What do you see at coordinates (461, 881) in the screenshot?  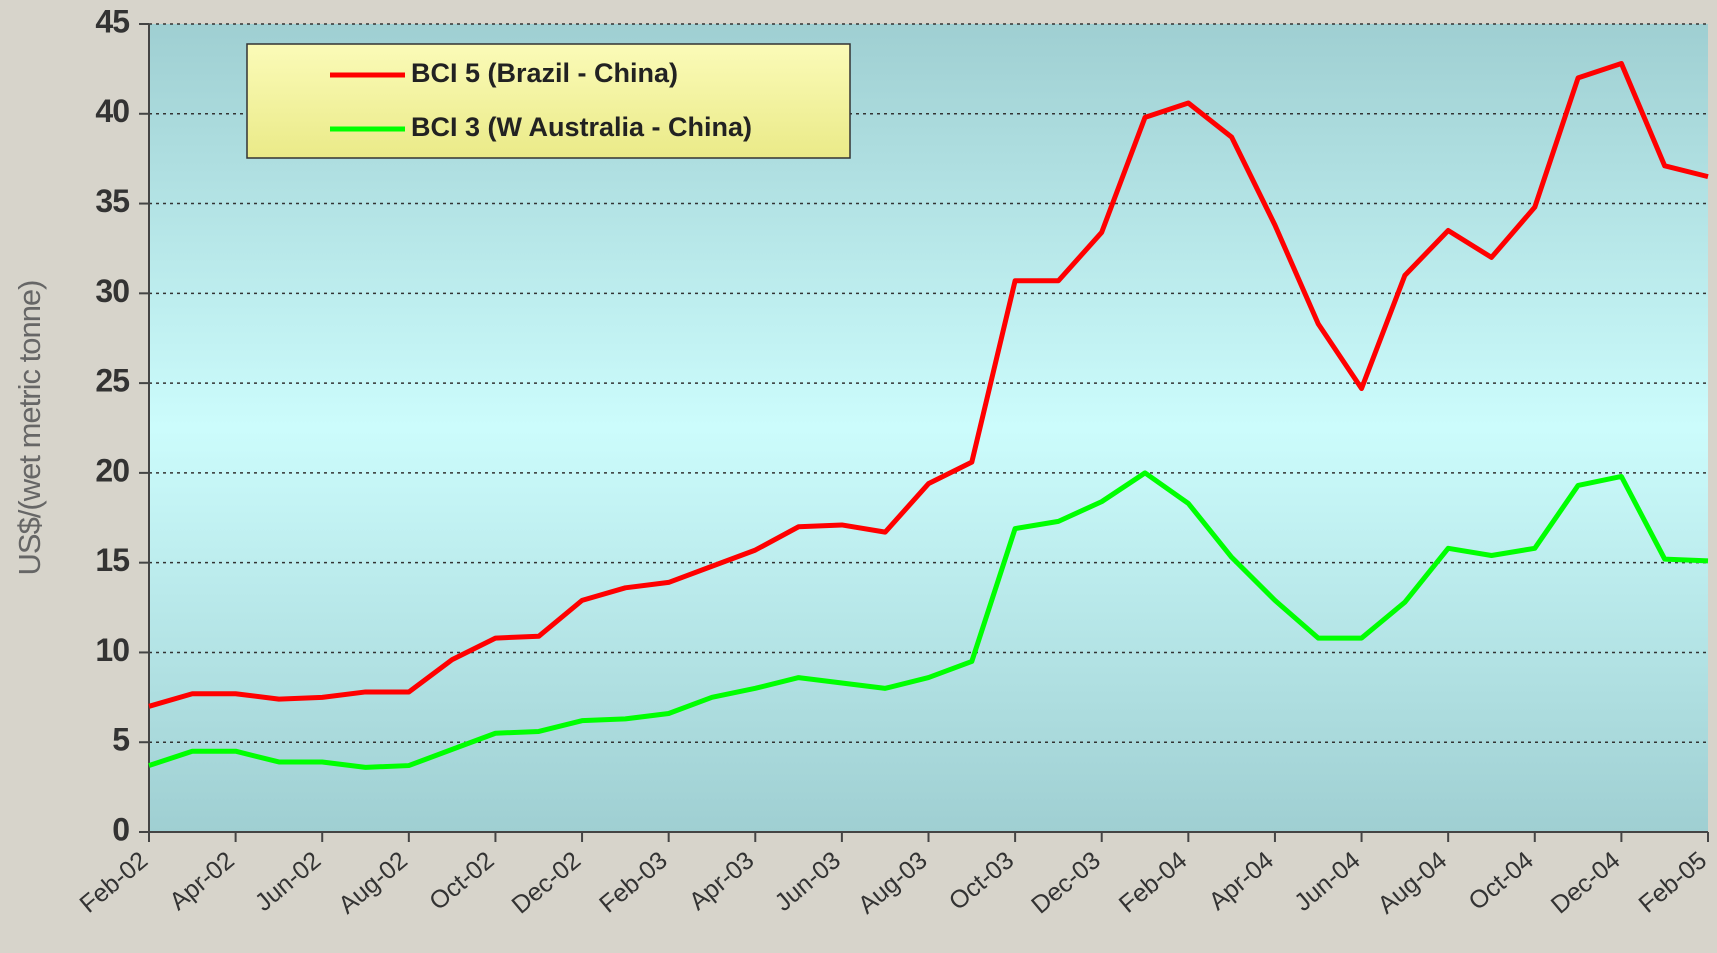 I see `x-tick-label: Oct-02` at bounding box center [461, 881].